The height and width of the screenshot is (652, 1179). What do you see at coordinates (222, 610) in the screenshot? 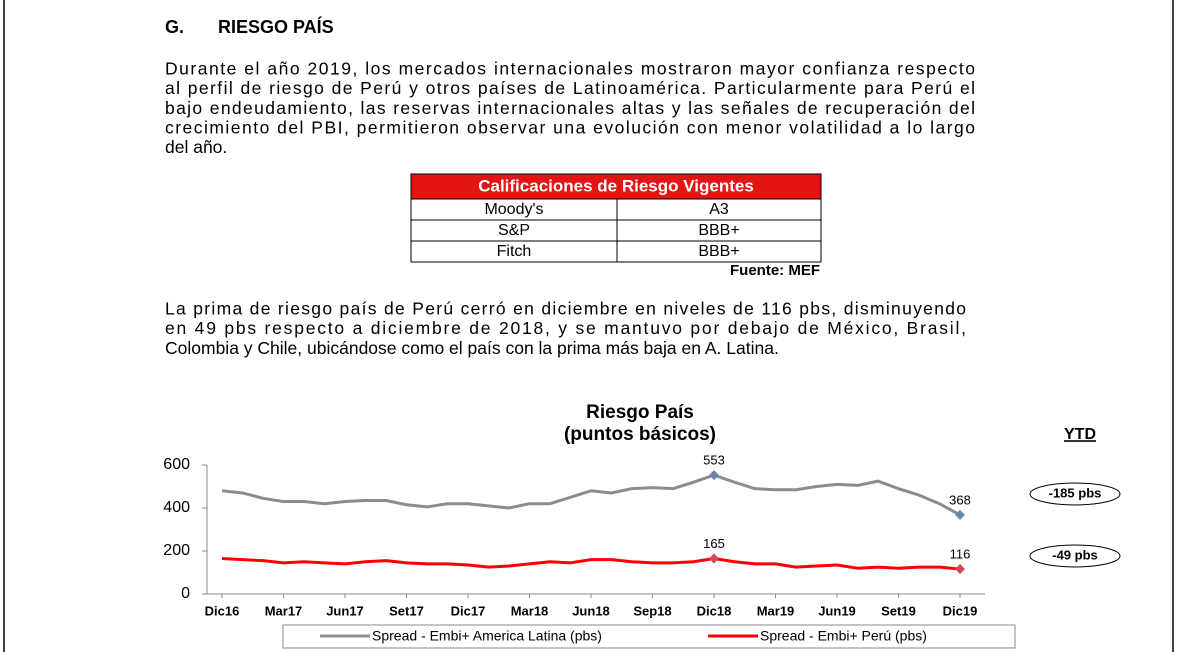
I see `x-tick-label: Dic16` at bounding box center [222, 610].